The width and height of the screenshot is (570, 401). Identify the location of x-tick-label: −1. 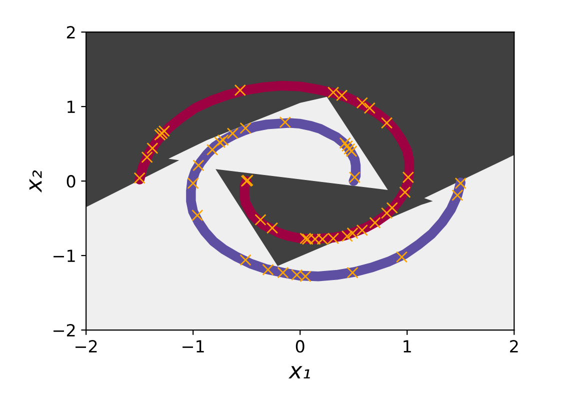
(193, 346).